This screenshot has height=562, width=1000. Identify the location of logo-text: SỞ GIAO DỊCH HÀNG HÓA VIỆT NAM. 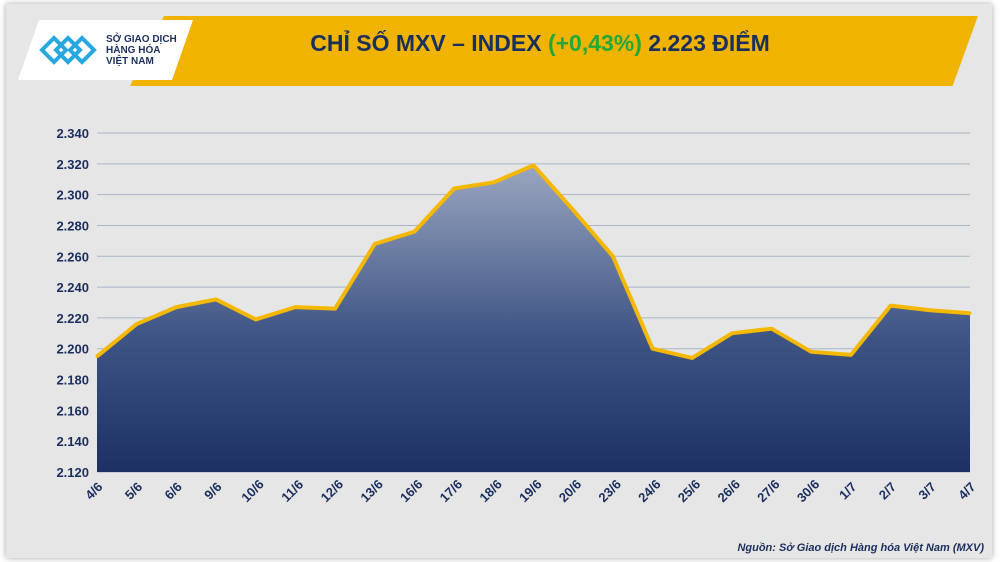
(141, 50).